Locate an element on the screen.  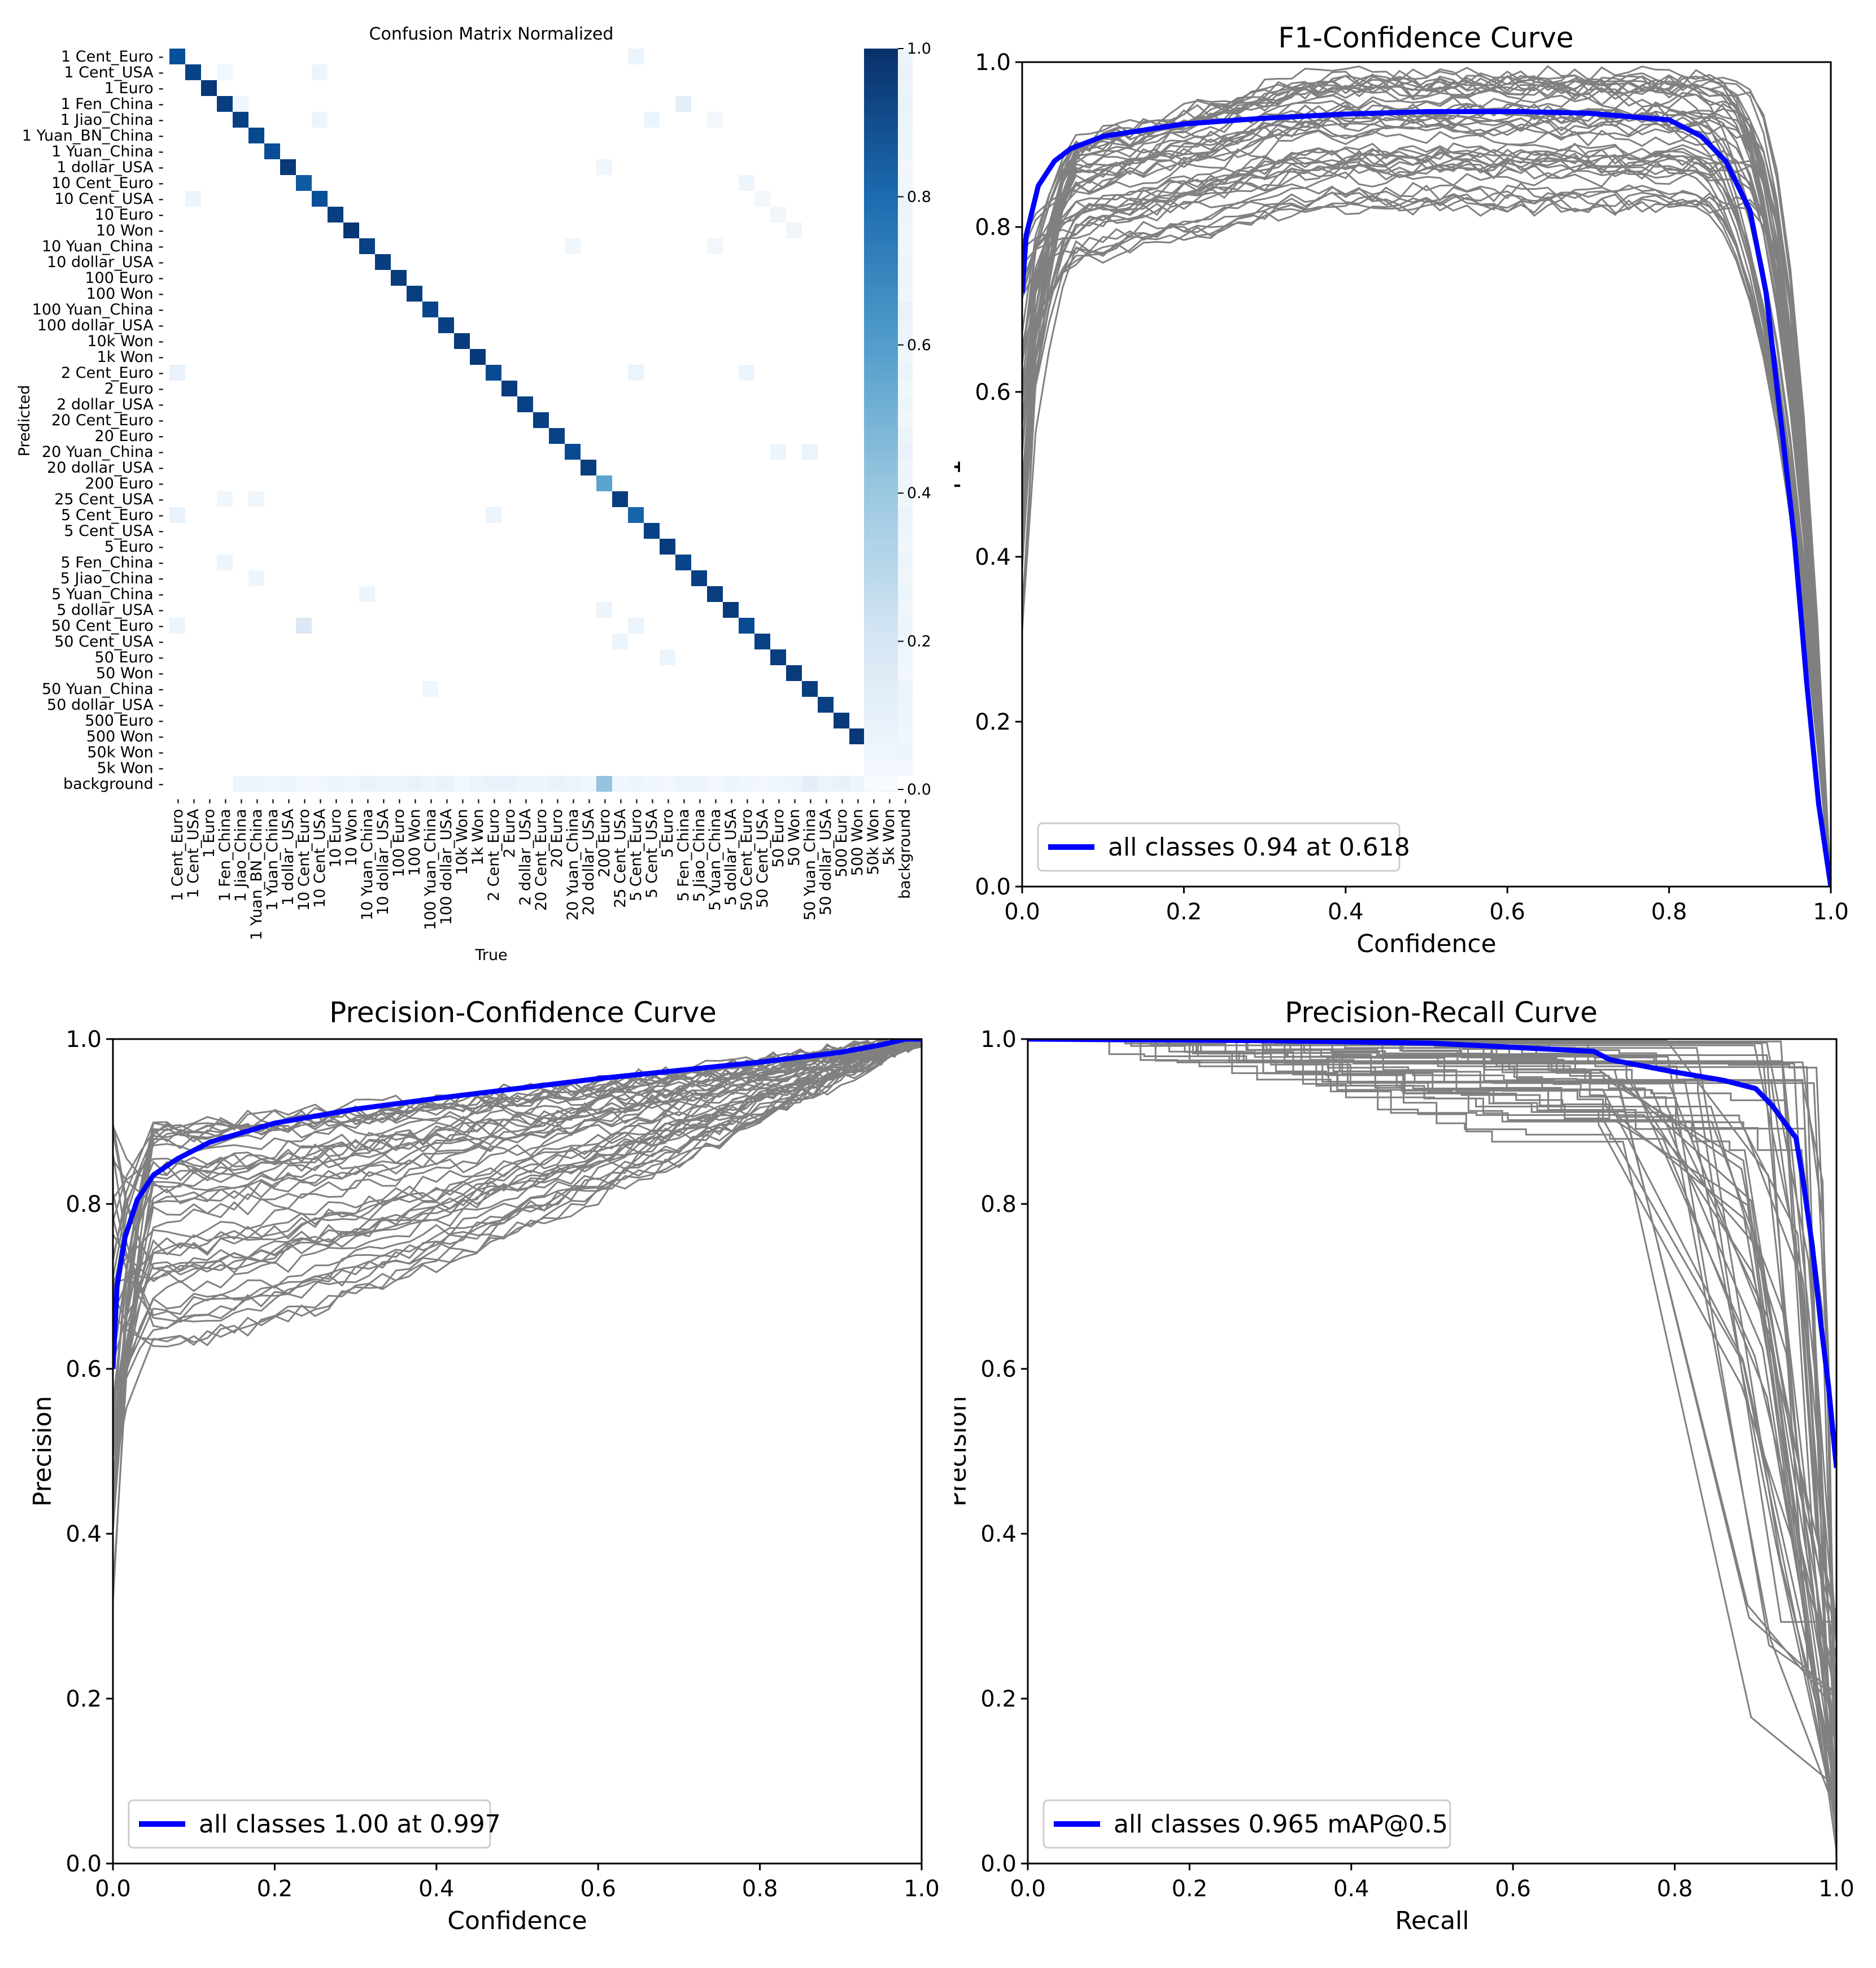
cm-xlabel-tick: 2 Euro - is located at coordinates (509, 828).